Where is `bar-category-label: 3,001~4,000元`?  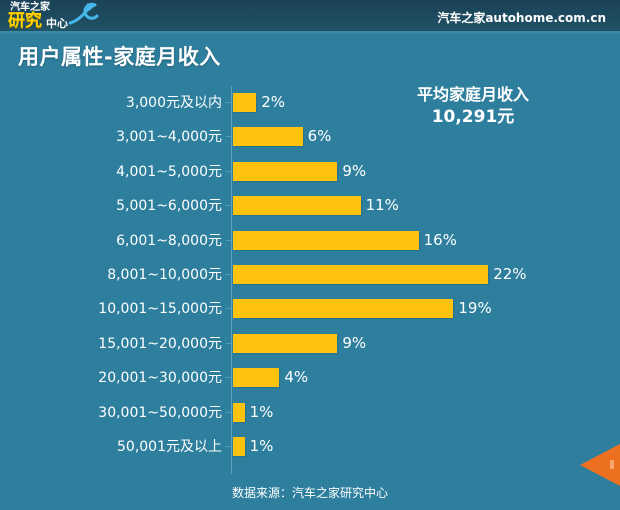 bar-category-label: 3,001~4,000元 is located at coordinates (169, 137).